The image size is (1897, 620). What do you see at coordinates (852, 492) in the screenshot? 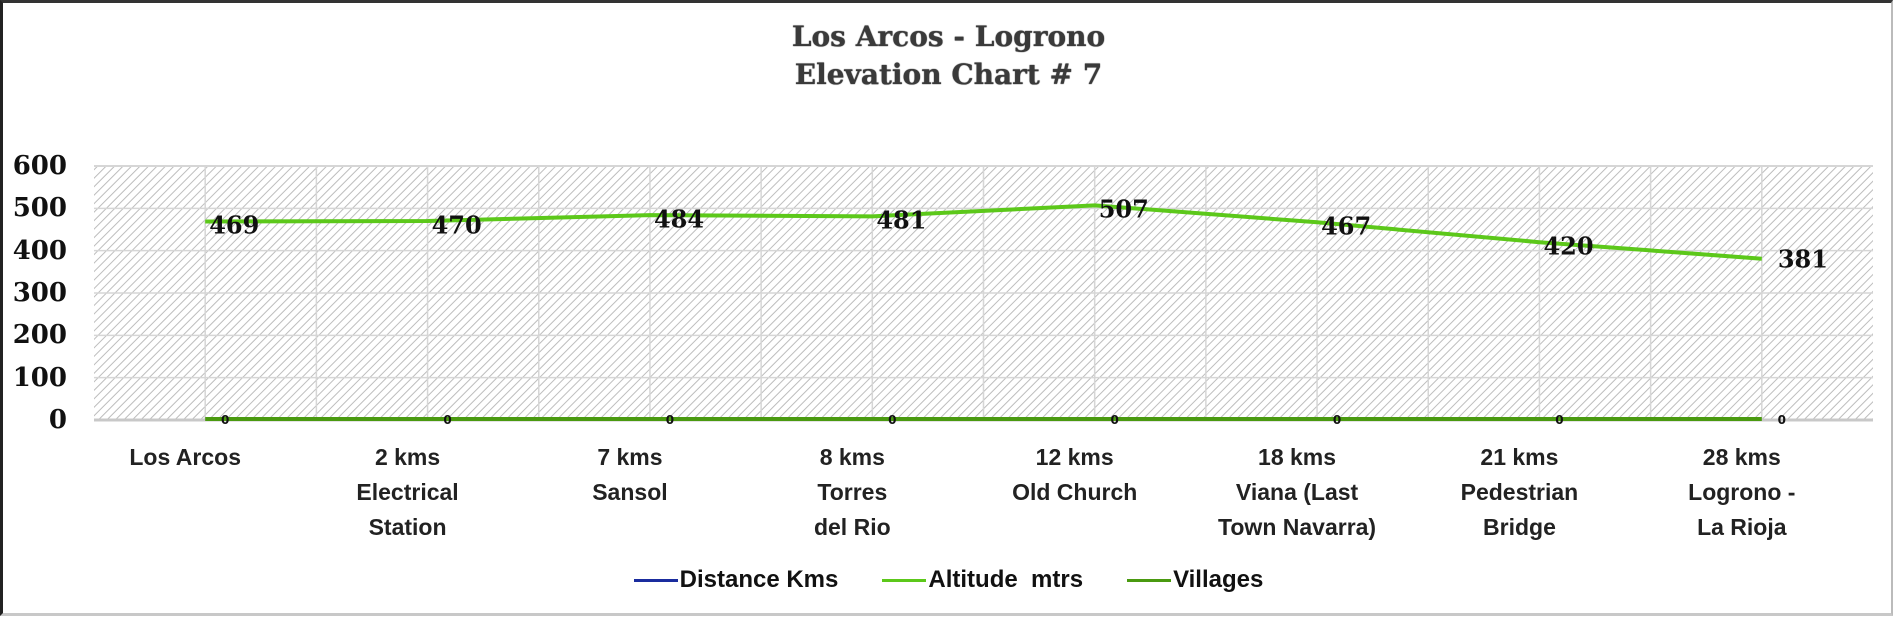
I see `x-category-label: 8 kms Torres del Rio` at bounding box center [852, 492].